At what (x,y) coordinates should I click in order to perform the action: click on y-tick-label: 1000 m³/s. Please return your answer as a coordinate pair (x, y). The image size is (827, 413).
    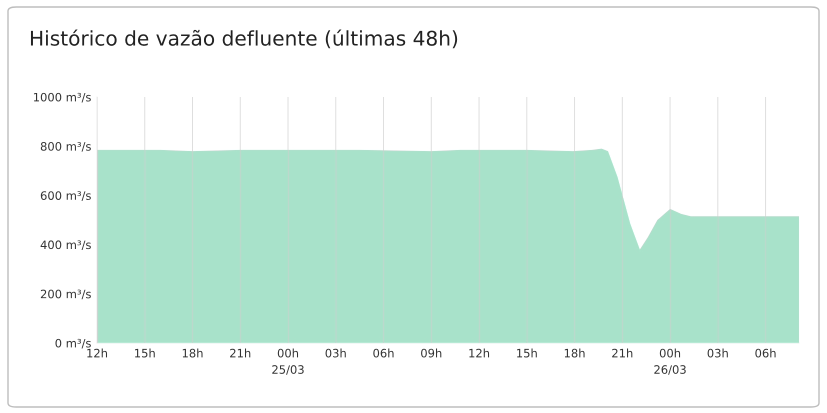
    Looking at the image, I should click on (62, 97).